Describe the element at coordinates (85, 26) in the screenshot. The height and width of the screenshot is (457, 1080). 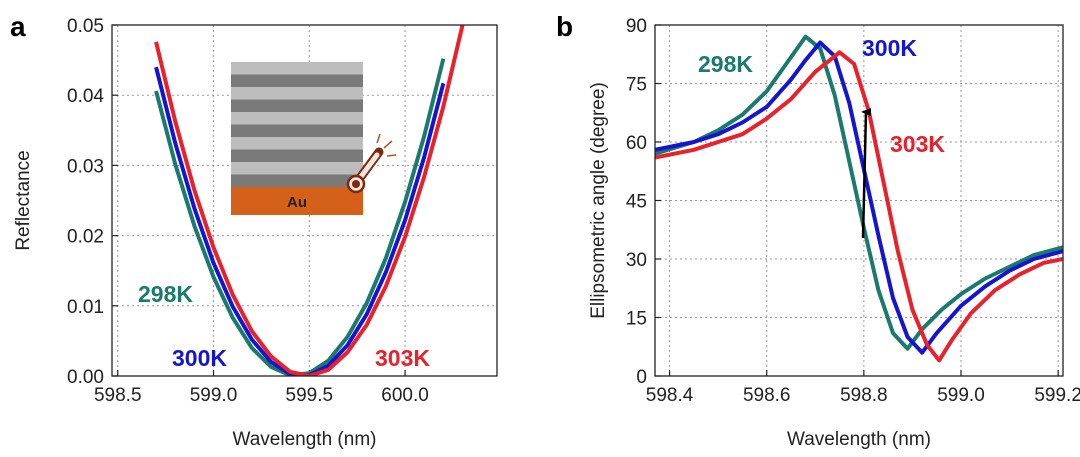
I see `y-tick-label: 0.05` at that location.